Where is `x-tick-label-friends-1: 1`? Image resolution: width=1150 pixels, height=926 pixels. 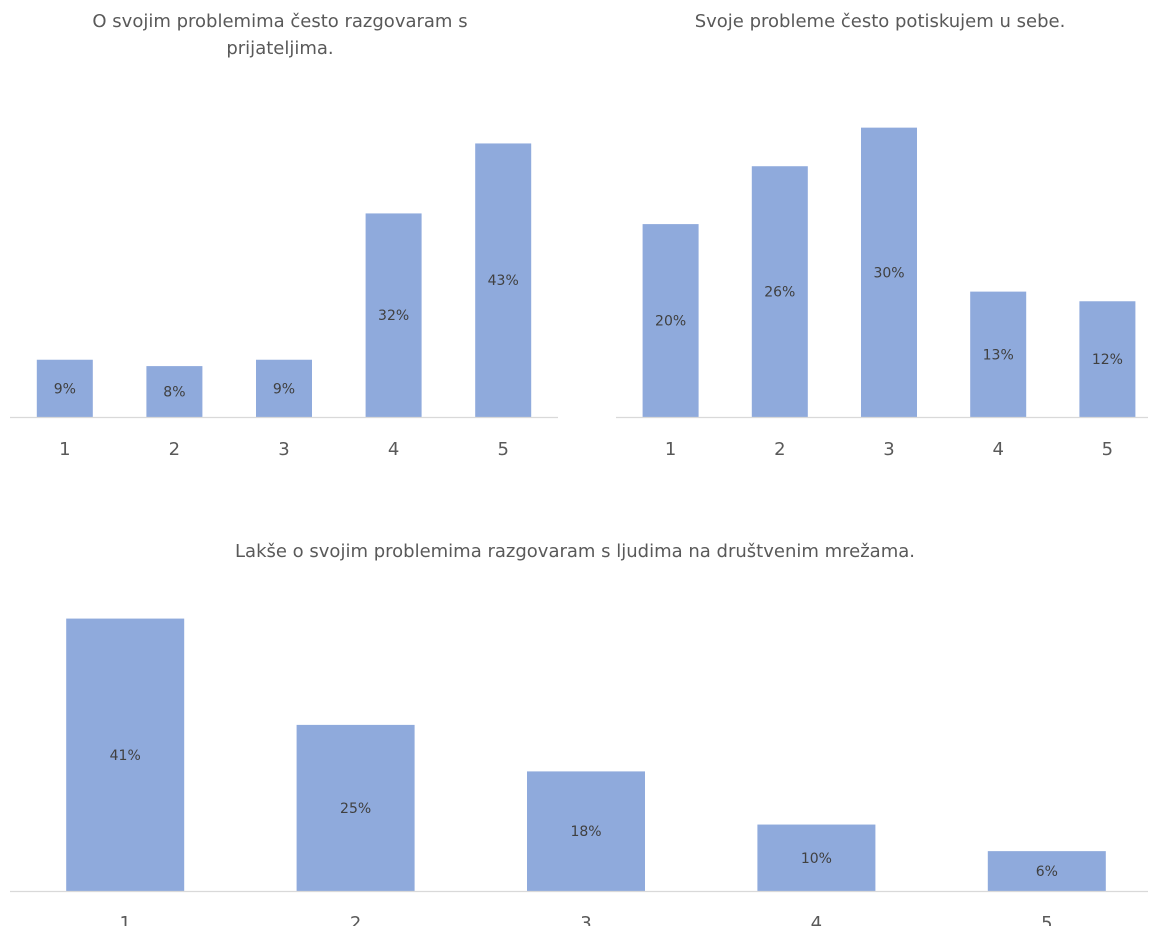 x-tick-label-friends-1: 1 is located at coordinates (64, 449).